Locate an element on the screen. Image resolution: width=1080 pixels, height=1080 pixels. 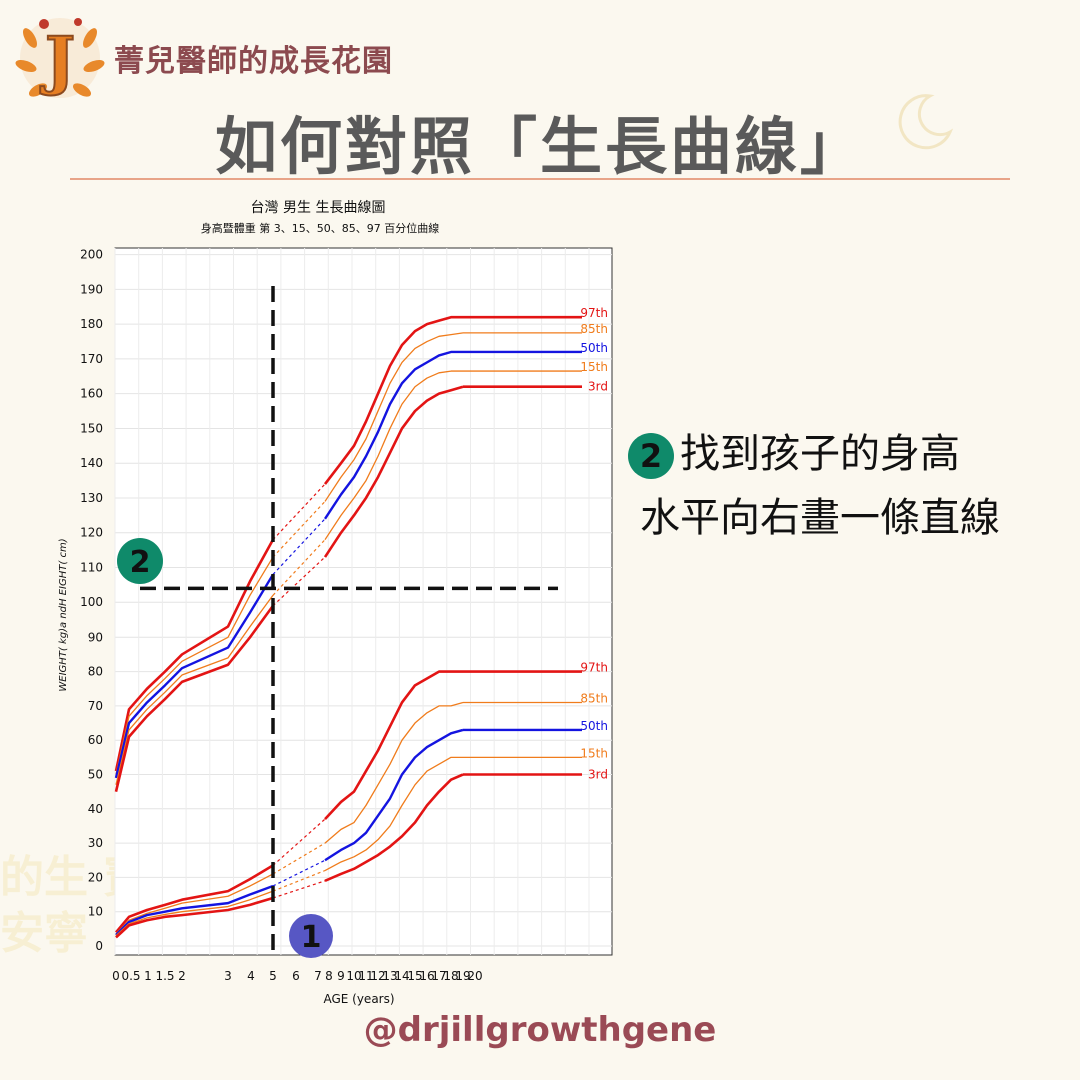
height-series-label-p3: 3rd is located at coordinates (598, 387).